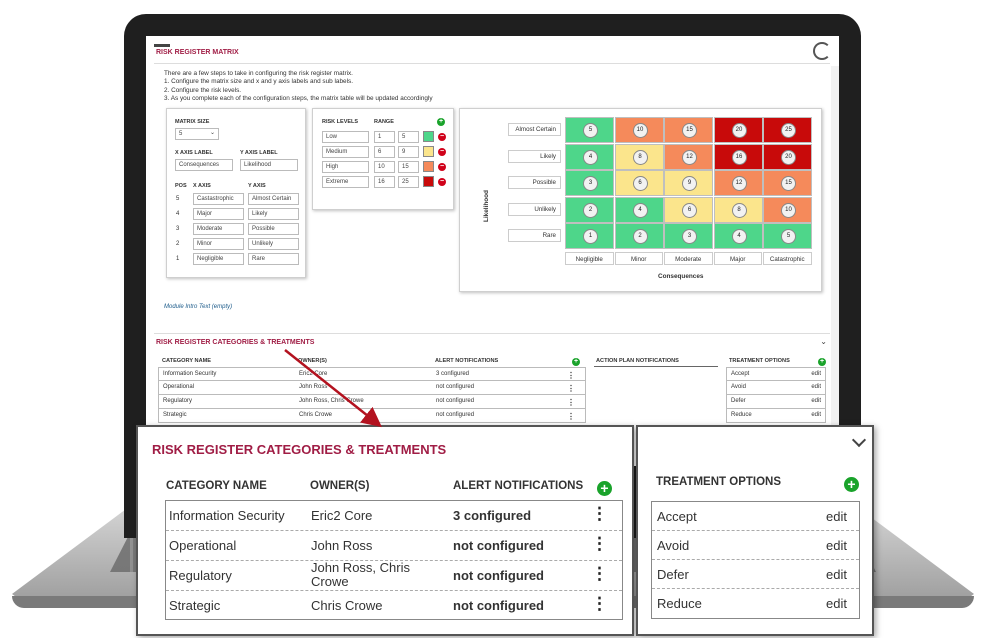 Image resolution: width=987 pixels, height=638 pixels. I want to click on category-owners: John Ross, so click(342, 545).